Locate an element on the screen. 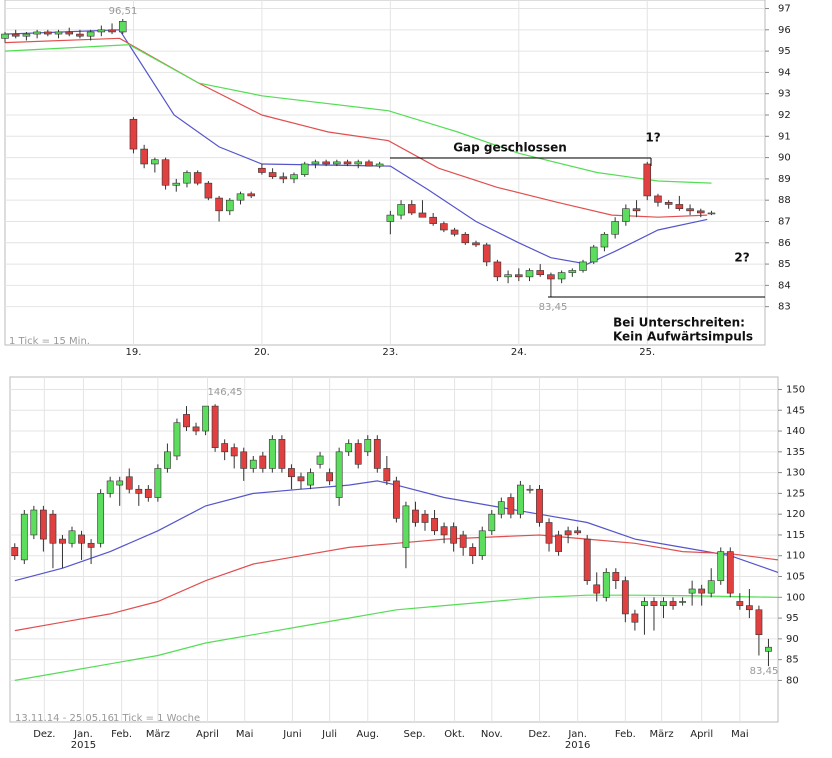 Image resolution: width=832 pixels, height=758 pixels. annotation: 2? is located at coordinates (741, 258).